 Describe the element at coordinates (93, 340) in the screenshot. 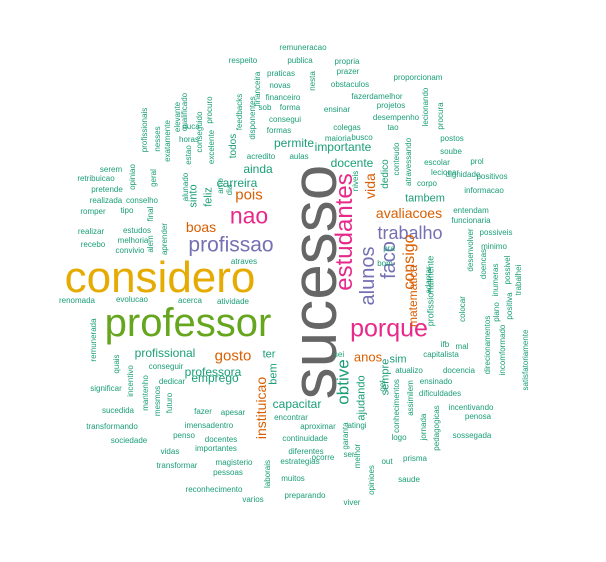

I see `word-remunerada: remunerada` at that location.